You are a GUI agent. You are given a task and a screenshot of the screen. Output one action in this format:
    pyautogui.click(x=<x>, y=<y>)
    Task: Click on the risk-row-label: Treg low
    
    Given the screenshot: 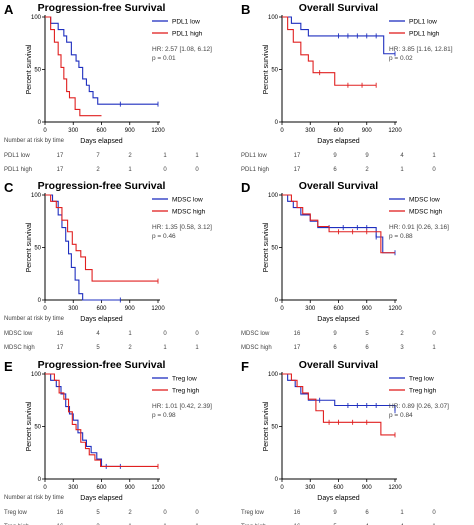 What is the action you would take?
    pyautogui.click(x=15, y=513)
    